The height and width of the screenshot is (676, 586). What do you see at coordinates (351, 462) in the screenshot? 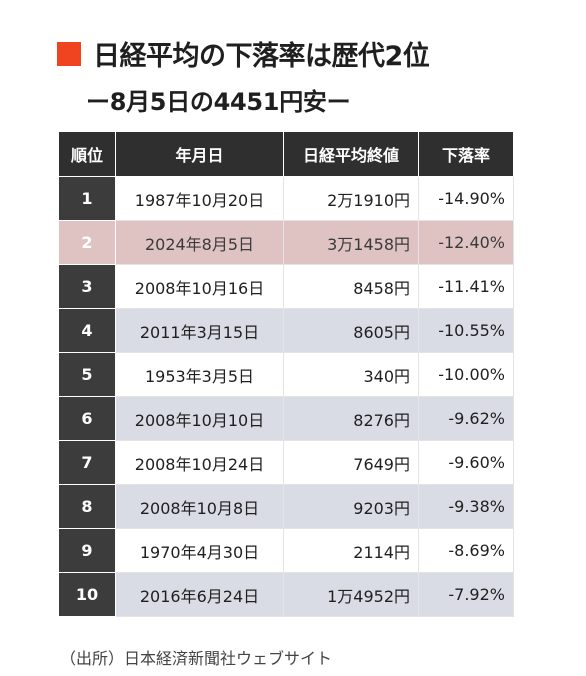
I see `close-cell: 7649円` at bounding box center [351, 462].